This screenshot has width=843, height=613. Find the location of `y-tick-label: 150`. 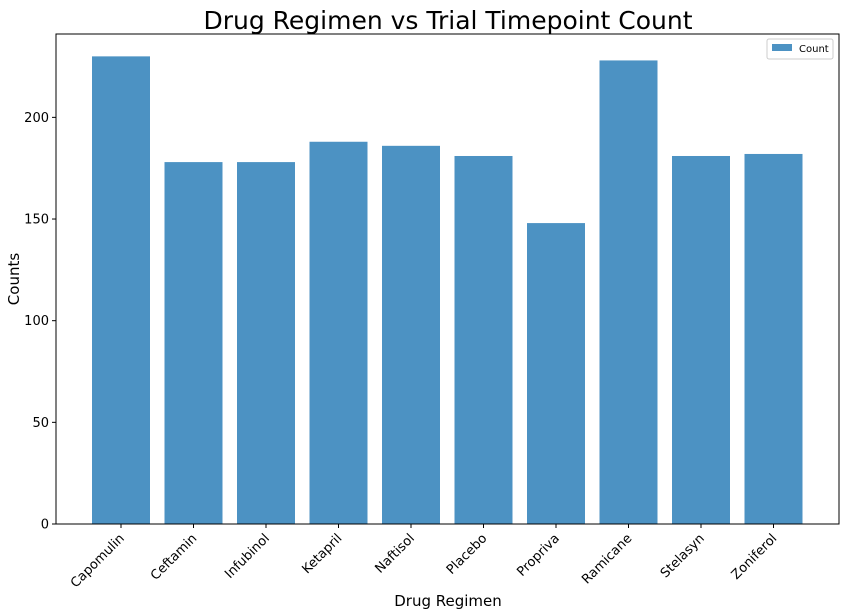

y-tick-label: 150 is located at coordinates (36, 220).